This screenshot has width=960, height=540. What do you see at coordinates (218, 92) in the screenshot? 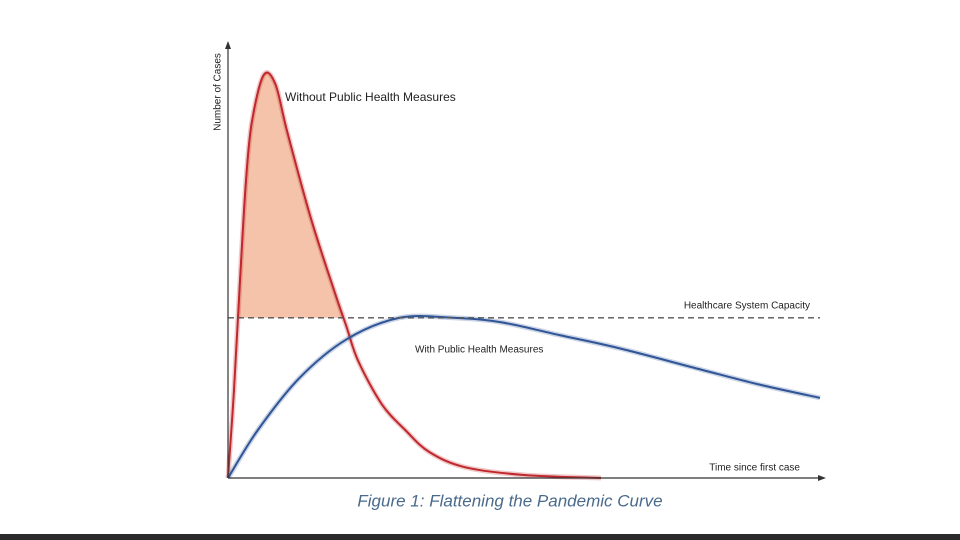
I see `y-axis-label: Number of Cases` at bounding box center [218, 92].